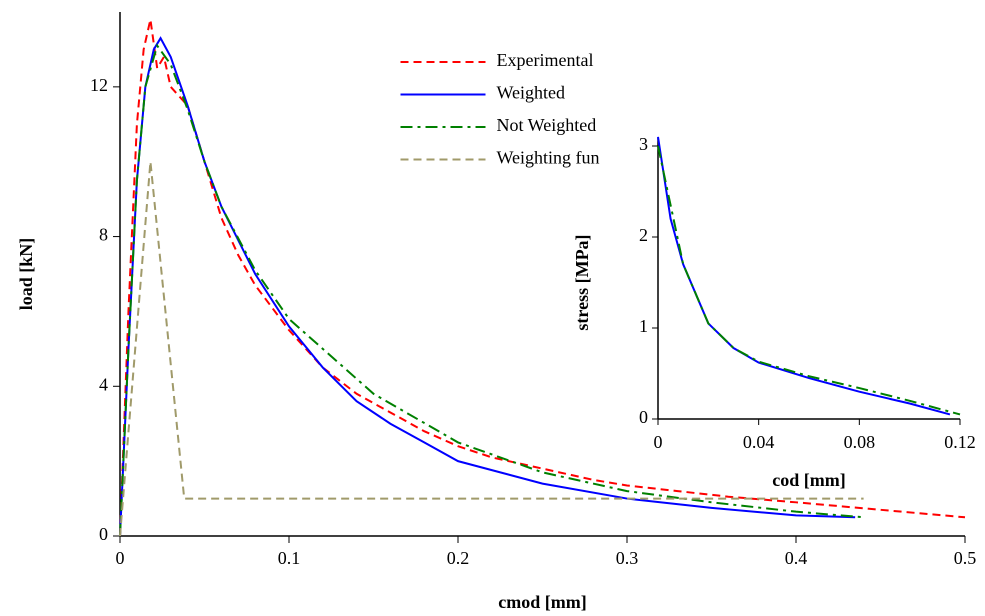  I want to click on y-axis-label: stress [MPa], so click(582, 282).